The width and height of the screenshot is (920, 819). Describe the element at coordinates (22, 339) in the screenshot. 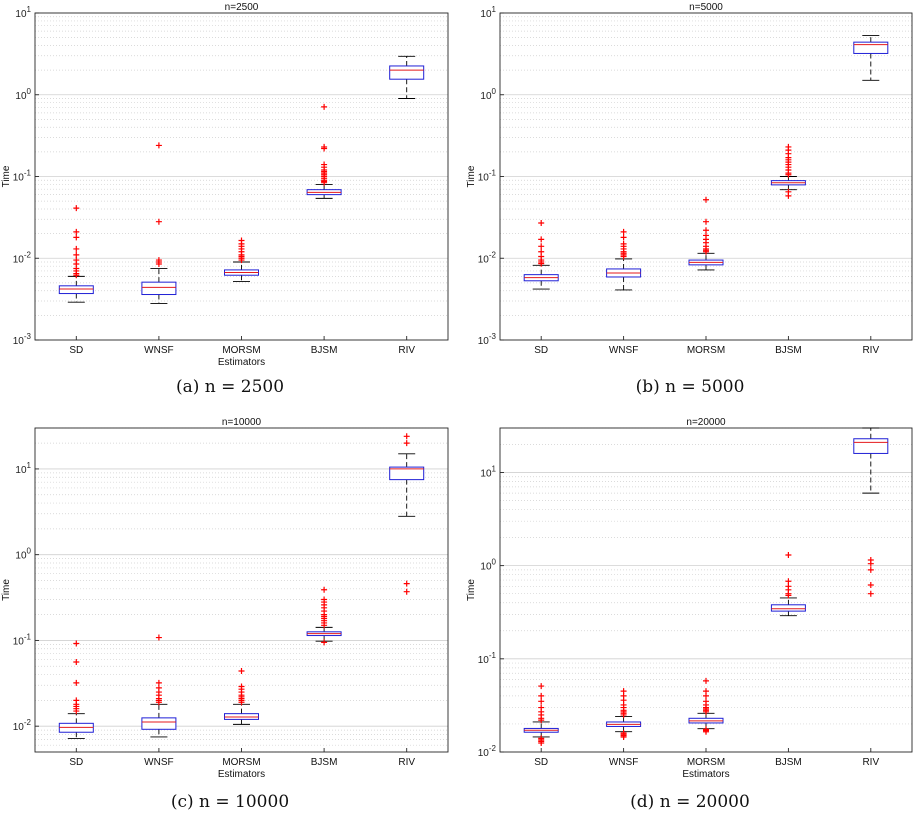

I see `y-tick-label: 10⁻³` at that location.